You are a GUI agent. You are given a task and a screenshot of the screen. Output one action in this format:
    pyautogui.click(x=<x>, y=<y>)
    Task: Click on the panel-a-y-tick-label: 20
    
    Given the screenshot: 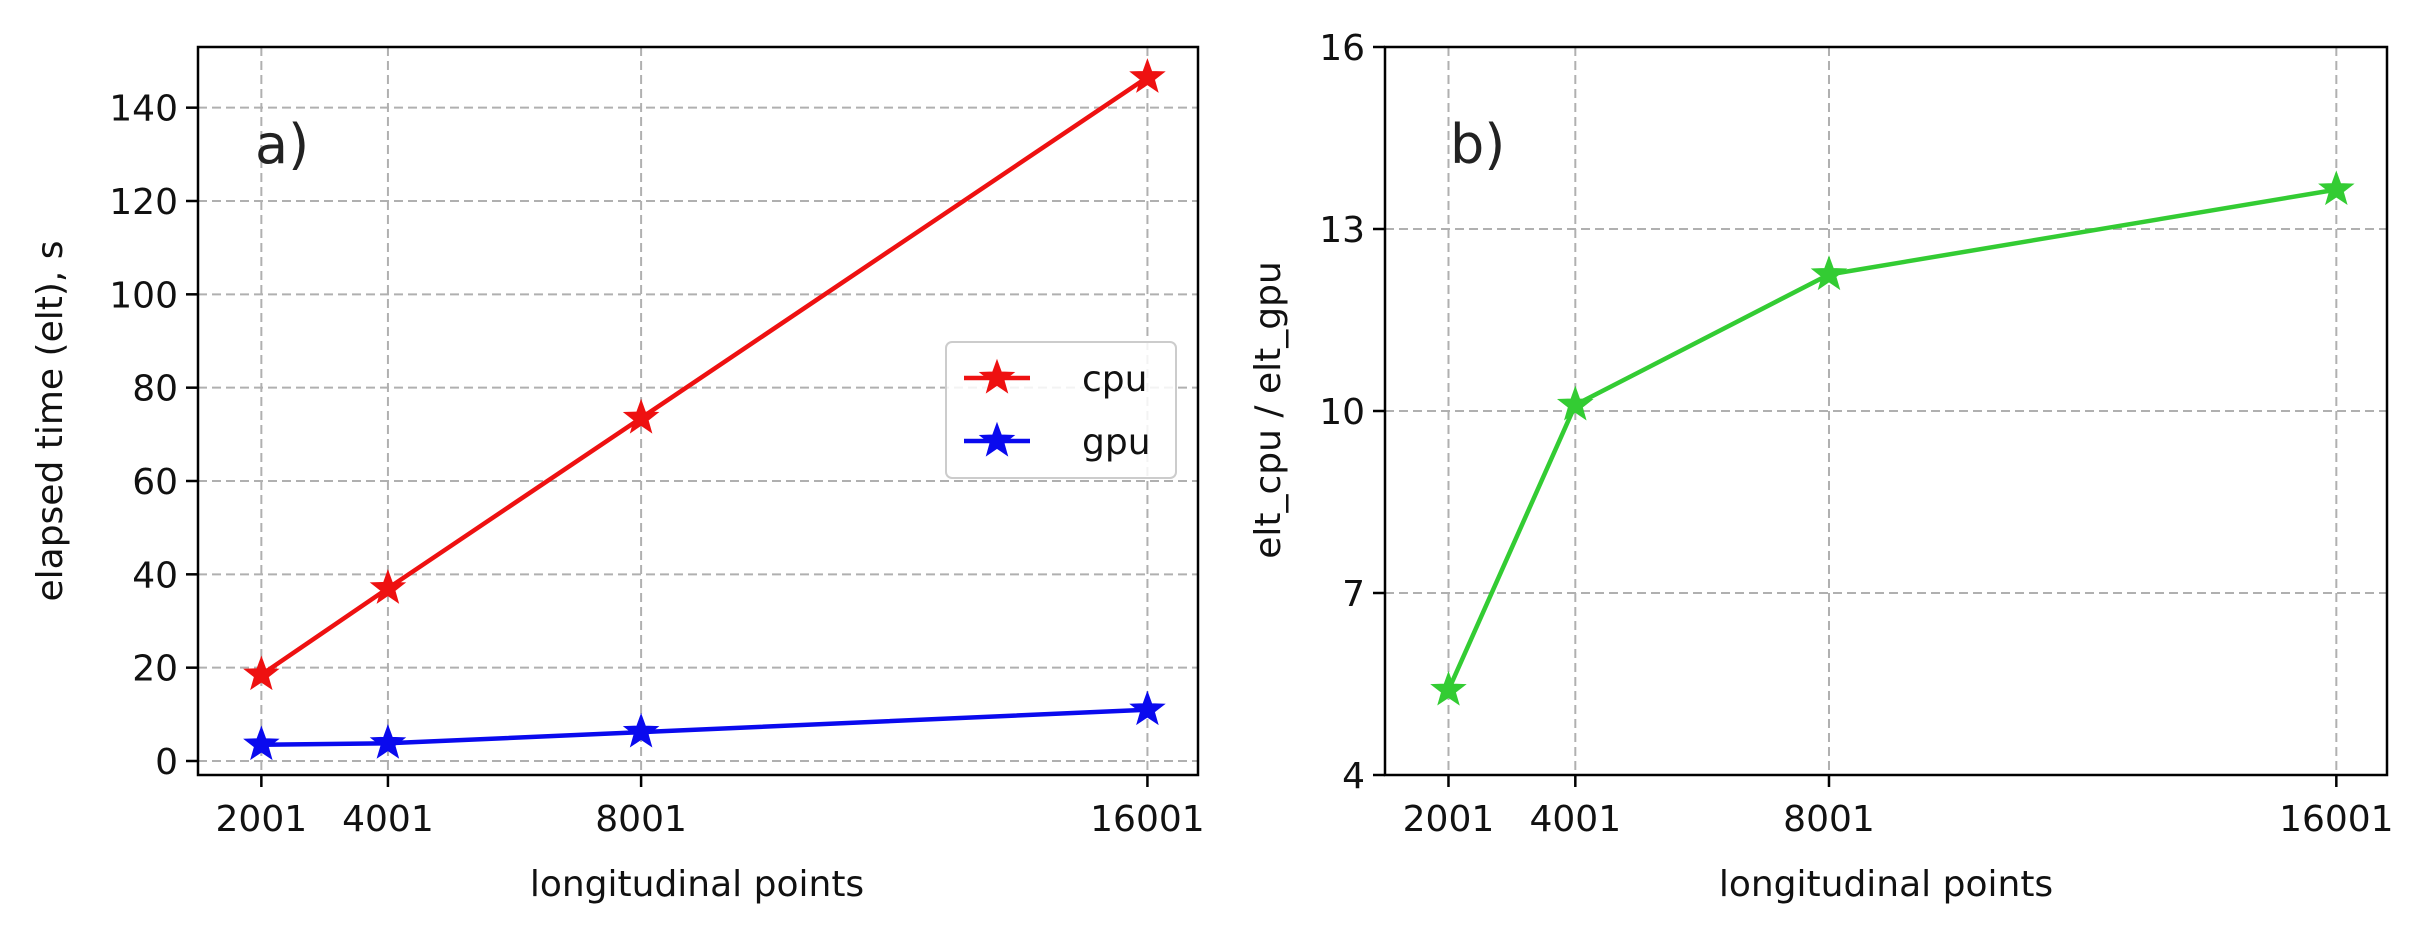 What is the action you would take?
    pyautogui.click(x=155, y=669)
    